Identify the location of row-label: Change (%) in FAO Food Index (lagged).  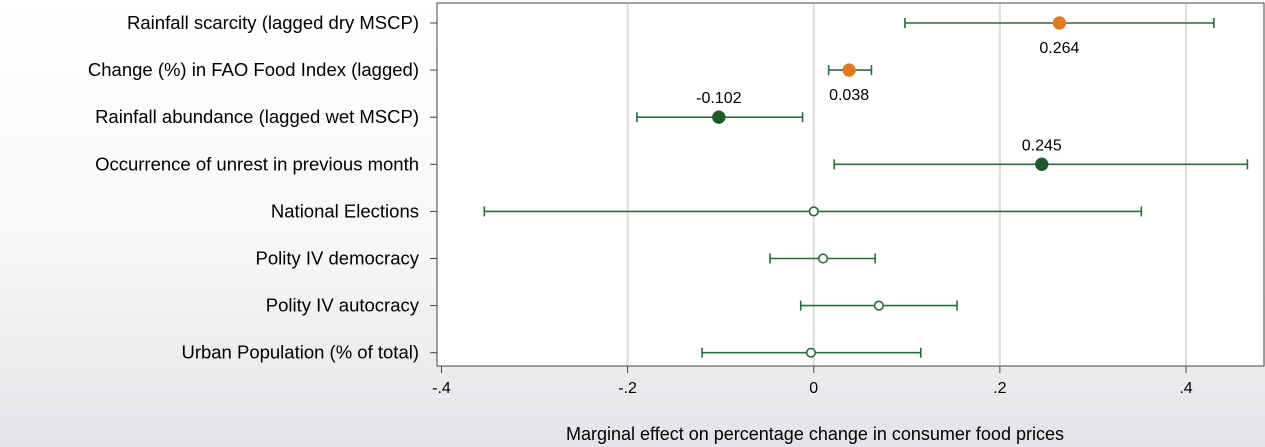
(253, 69).